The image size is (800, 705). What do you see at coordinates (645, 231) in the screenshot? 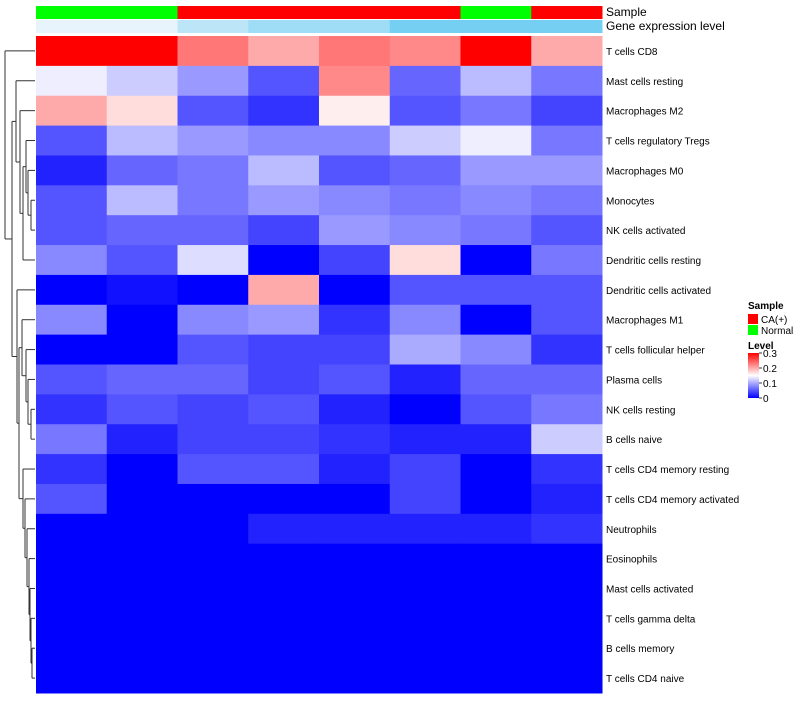
I see `row-label: NK cells activated` at bounding box center [645, 231].